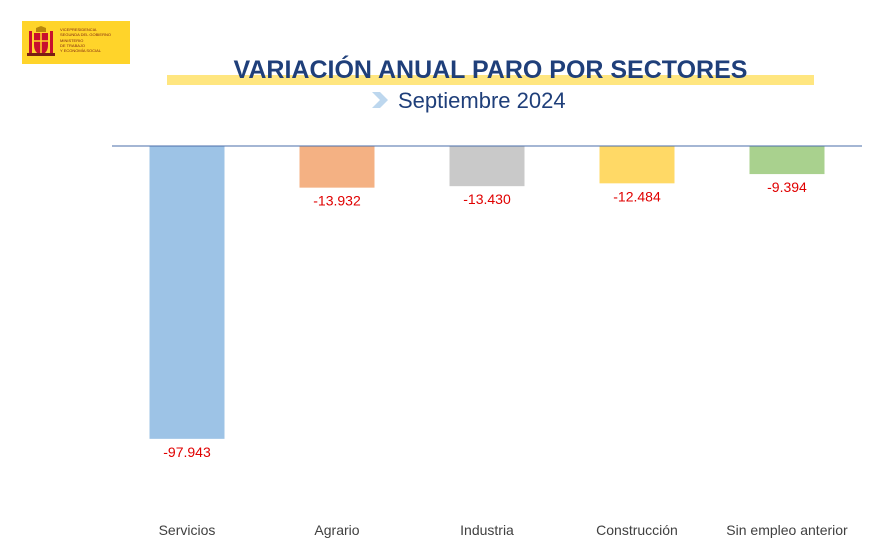 This screenshot has height=556, width=883. I want to click on category-label-4: Sin empleo anterior, so click(787, 530).